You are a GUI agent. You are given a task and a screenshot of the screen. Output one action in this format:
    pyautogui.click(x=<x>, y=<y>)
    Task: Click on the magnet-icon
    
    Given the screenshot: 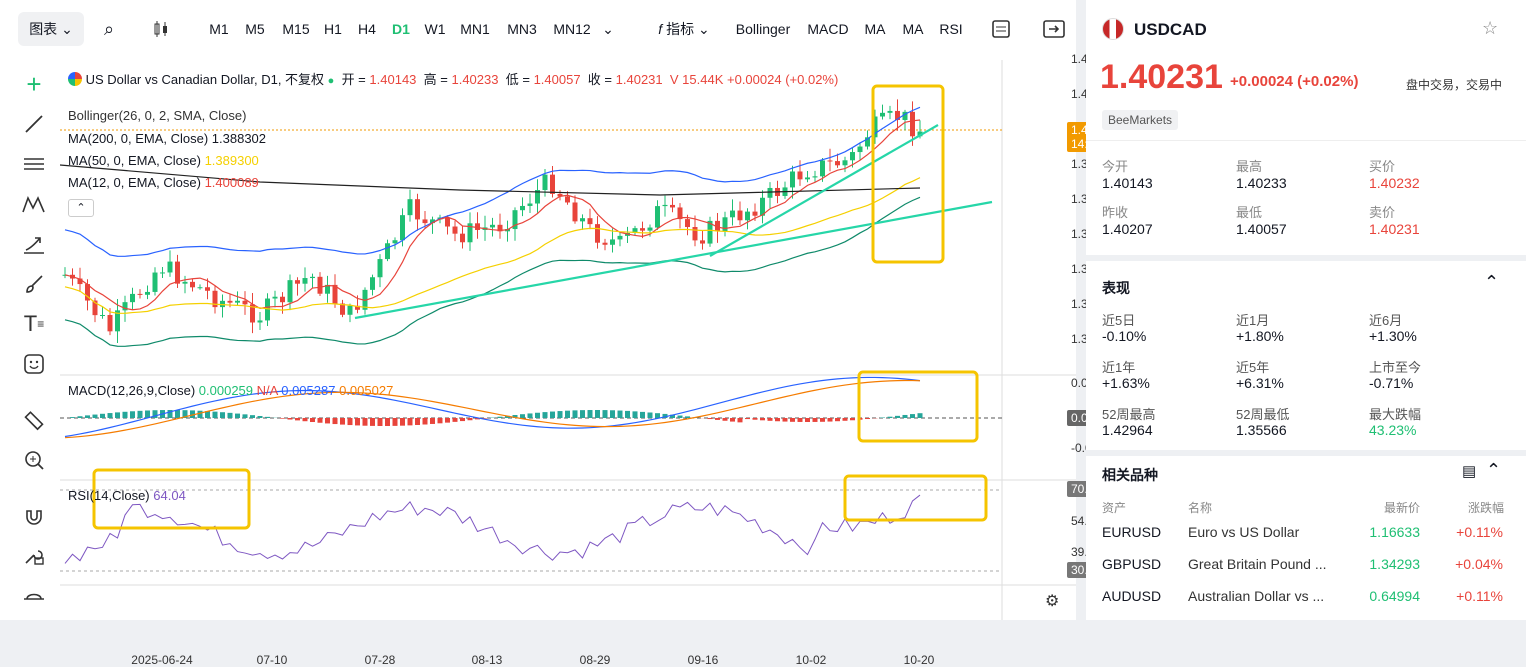 What is the action you would take?
    pyautogui.click(x=34, y=516)
    